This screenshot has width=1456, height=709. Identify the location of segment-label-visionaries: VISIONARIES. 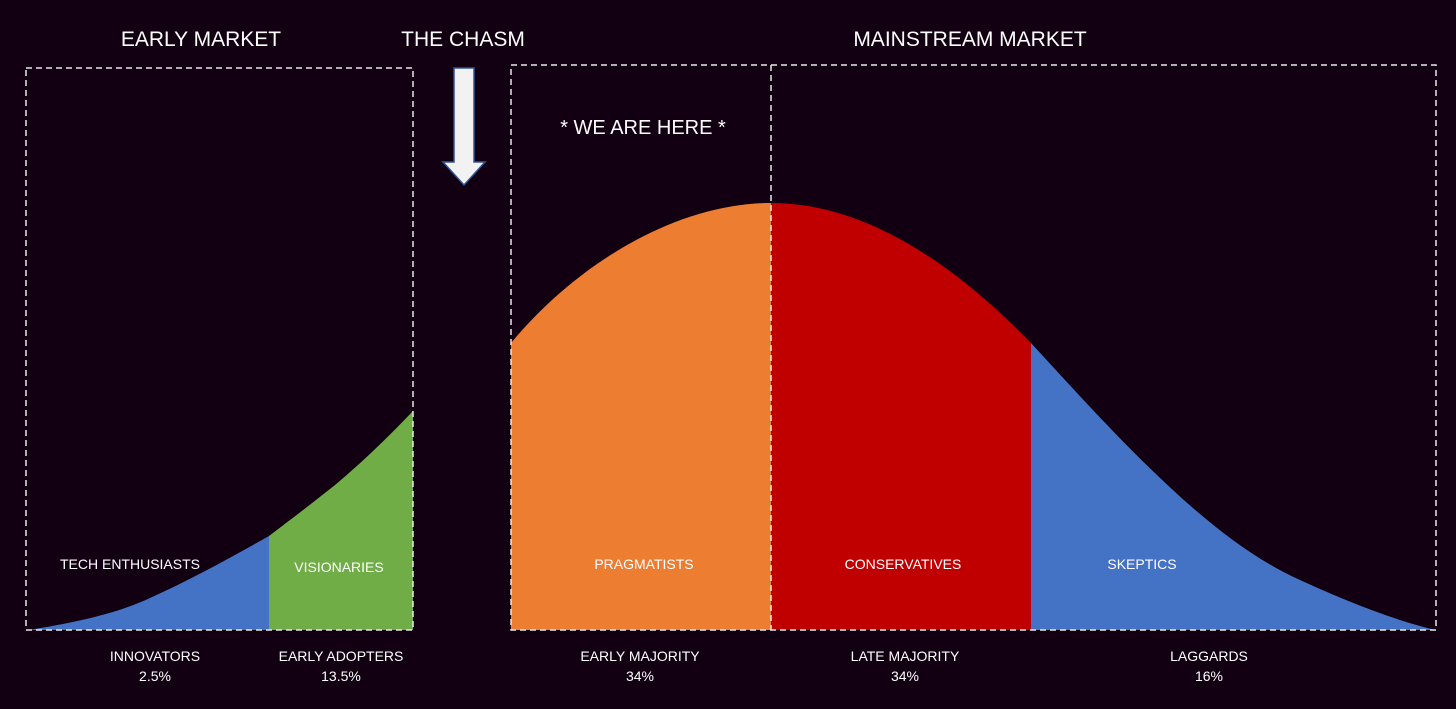
(338, 567).